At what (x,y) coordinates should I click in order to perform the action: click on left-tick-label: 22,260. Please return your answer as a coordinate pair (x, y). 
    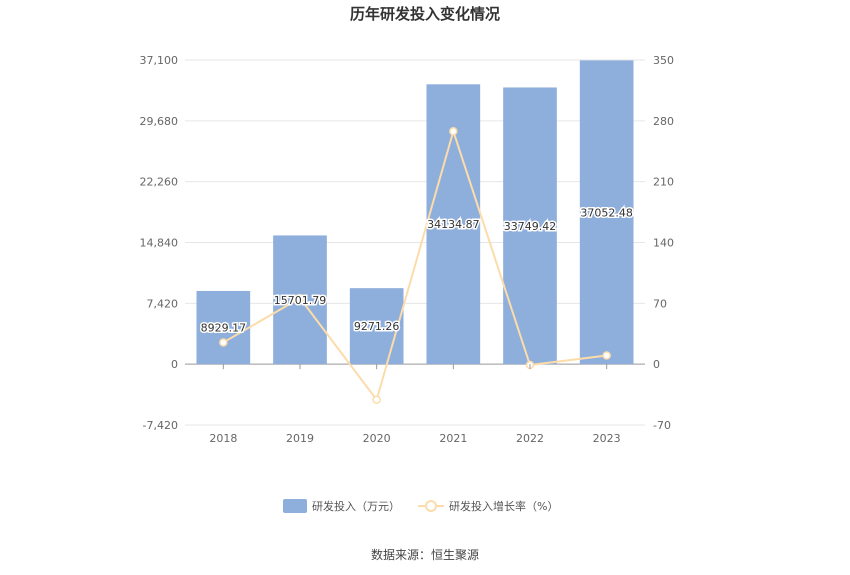
    Looking at the image, I should click on (159, 182).